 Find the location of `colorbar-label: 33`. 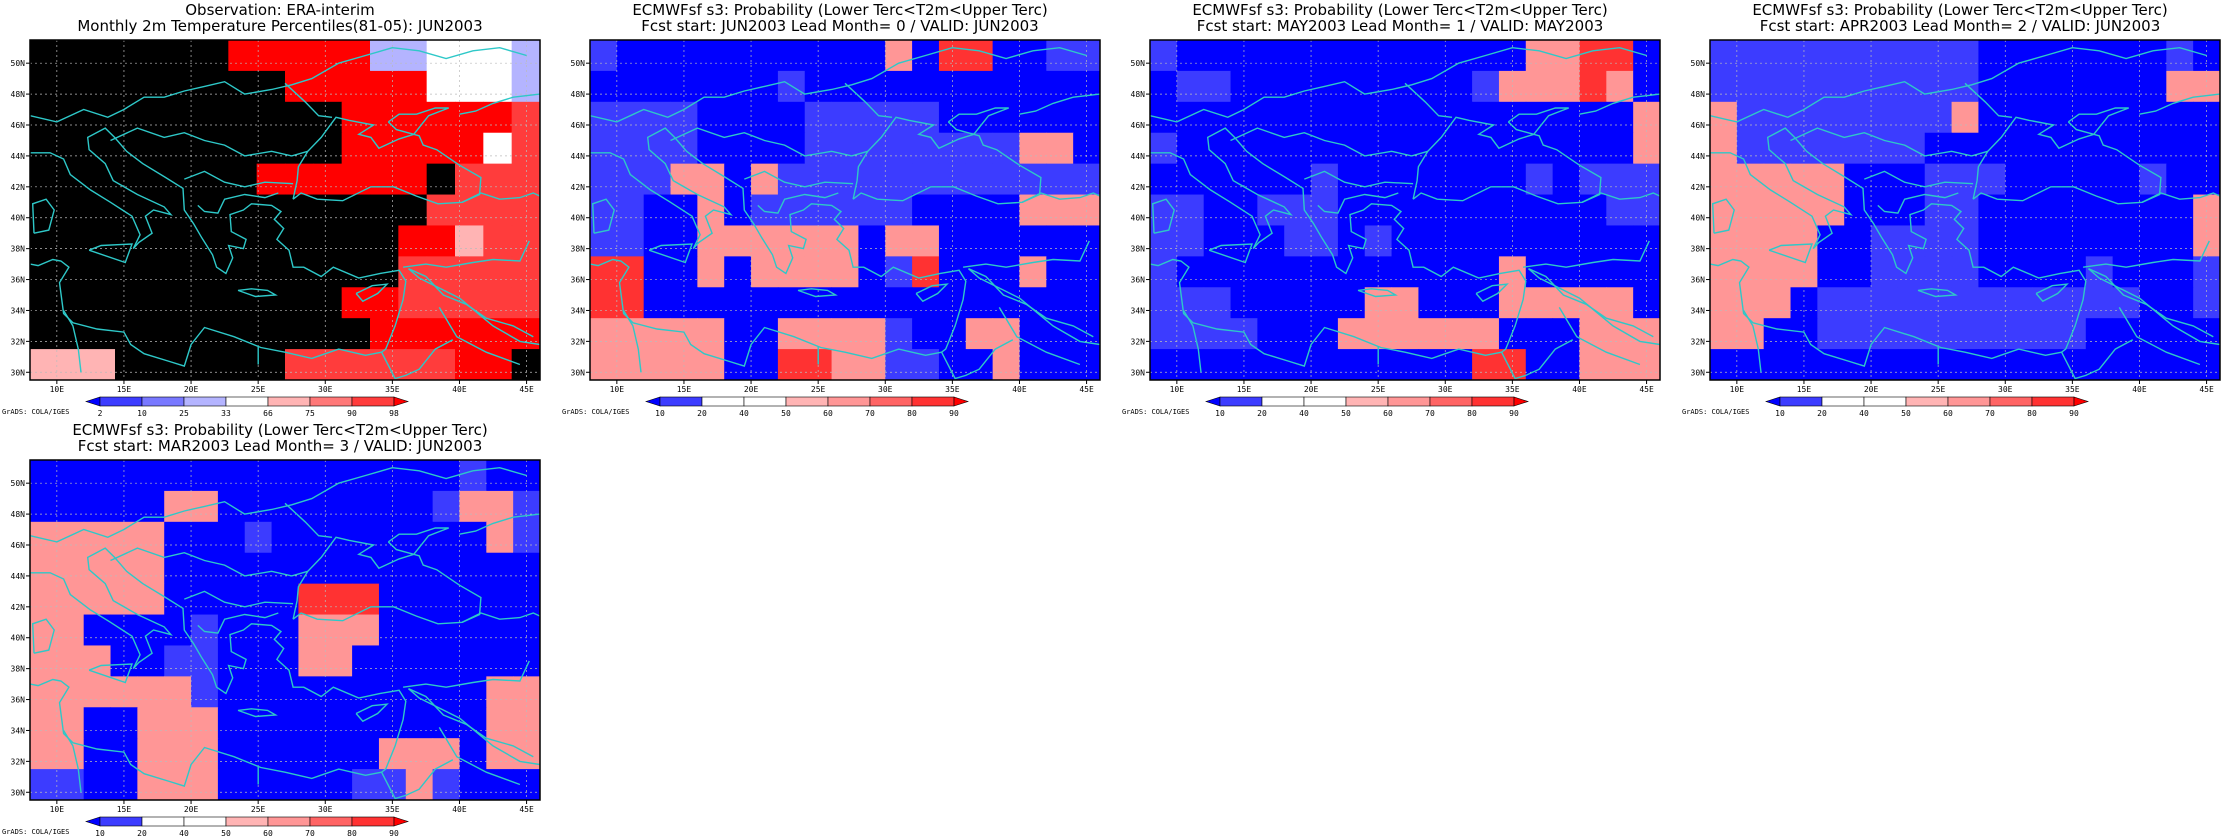

colorbar-label: 33 is located at coordinates (226, 413).